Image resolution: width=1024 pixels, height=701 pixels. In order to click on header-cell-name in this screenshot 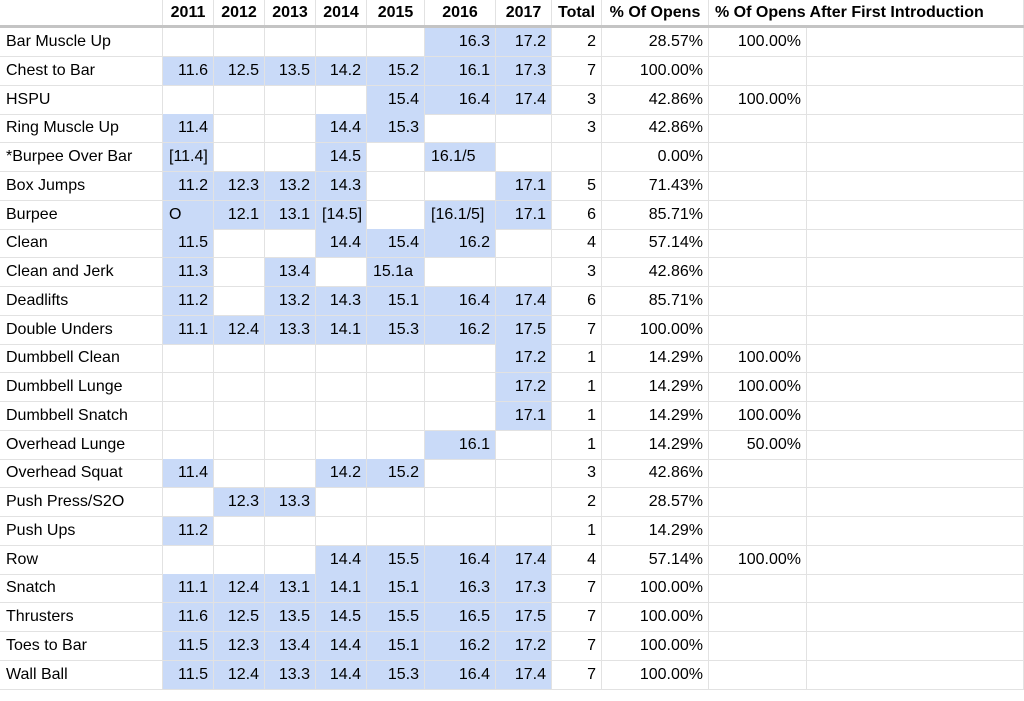, I will do `click(81, 12)`.